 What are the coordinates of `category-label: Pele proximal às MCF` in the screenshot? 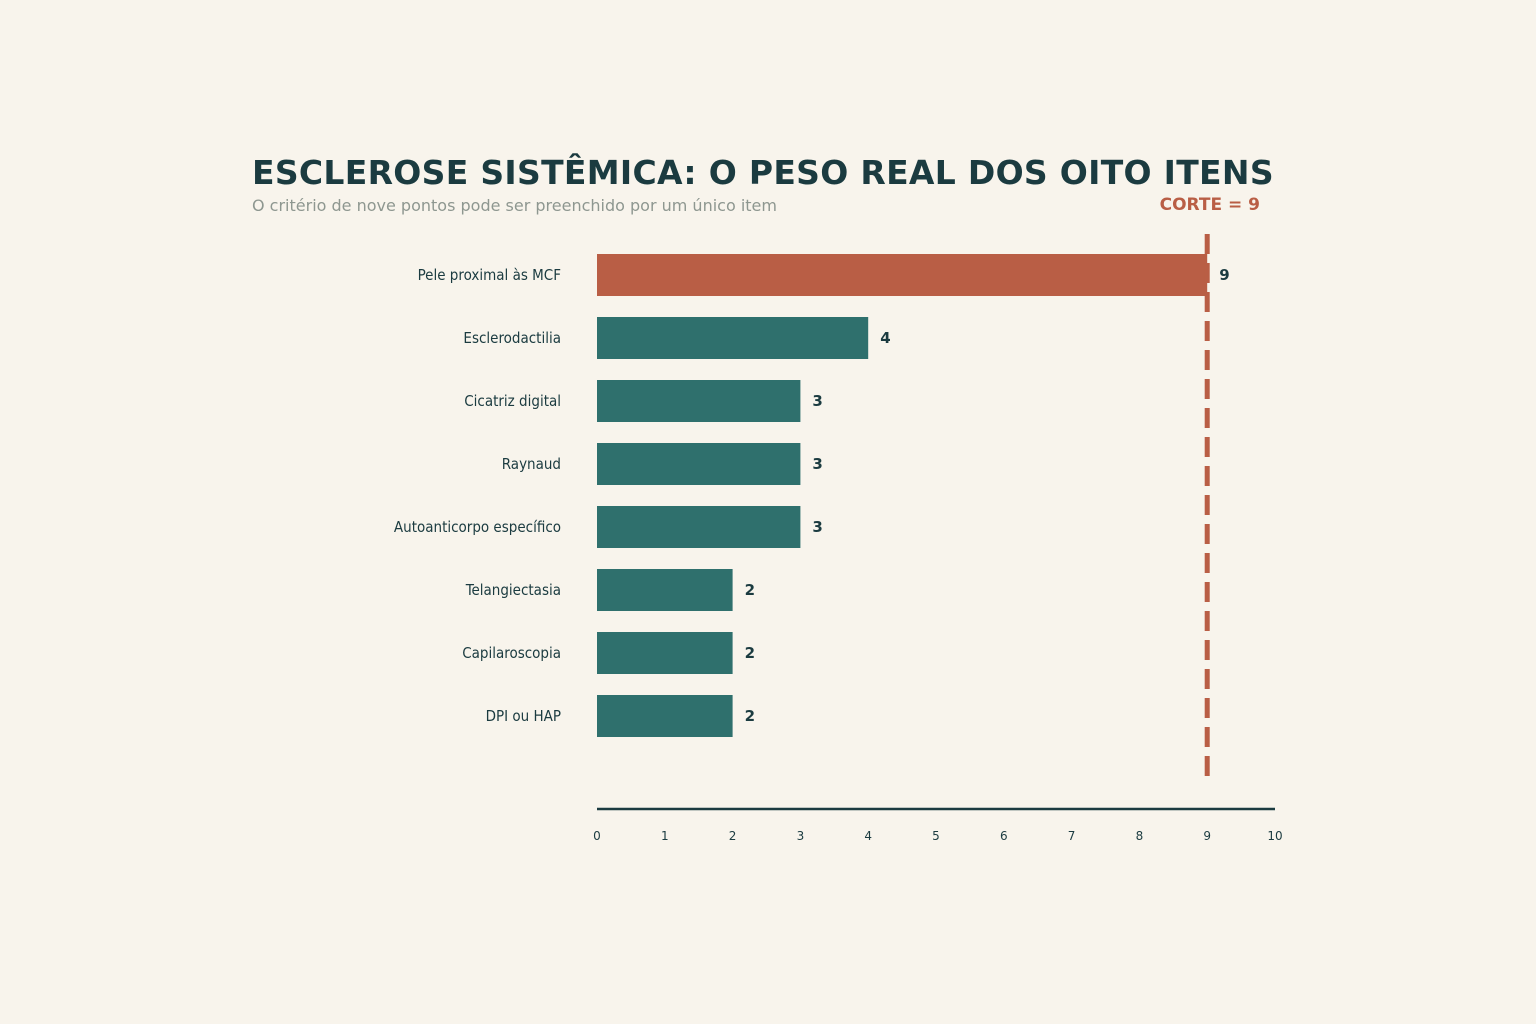 It's located at (489, 275).